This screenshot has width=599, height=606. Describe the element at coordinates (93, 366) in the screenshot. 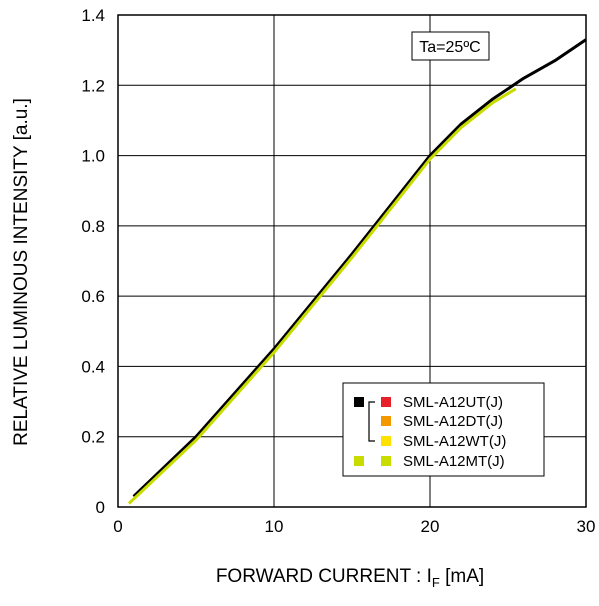

I see `y-tick-label: 0.4` at that location.